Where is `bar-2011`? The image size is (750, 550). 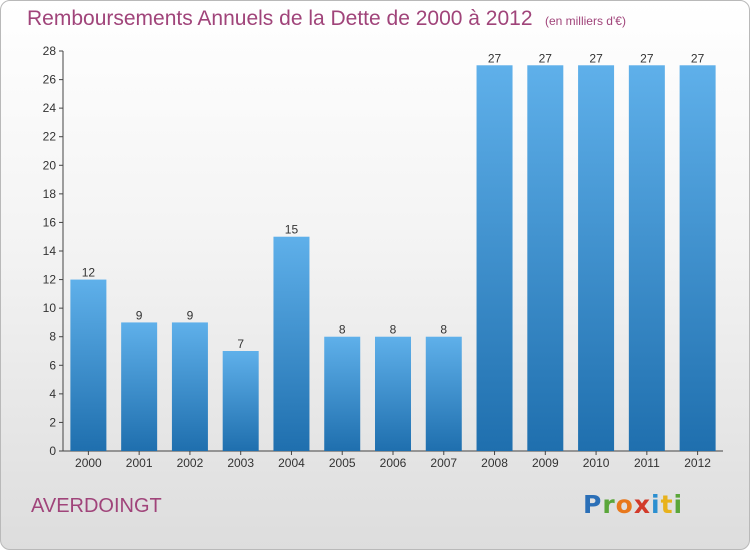 bar-2011 is located at coordinates (646, 258).